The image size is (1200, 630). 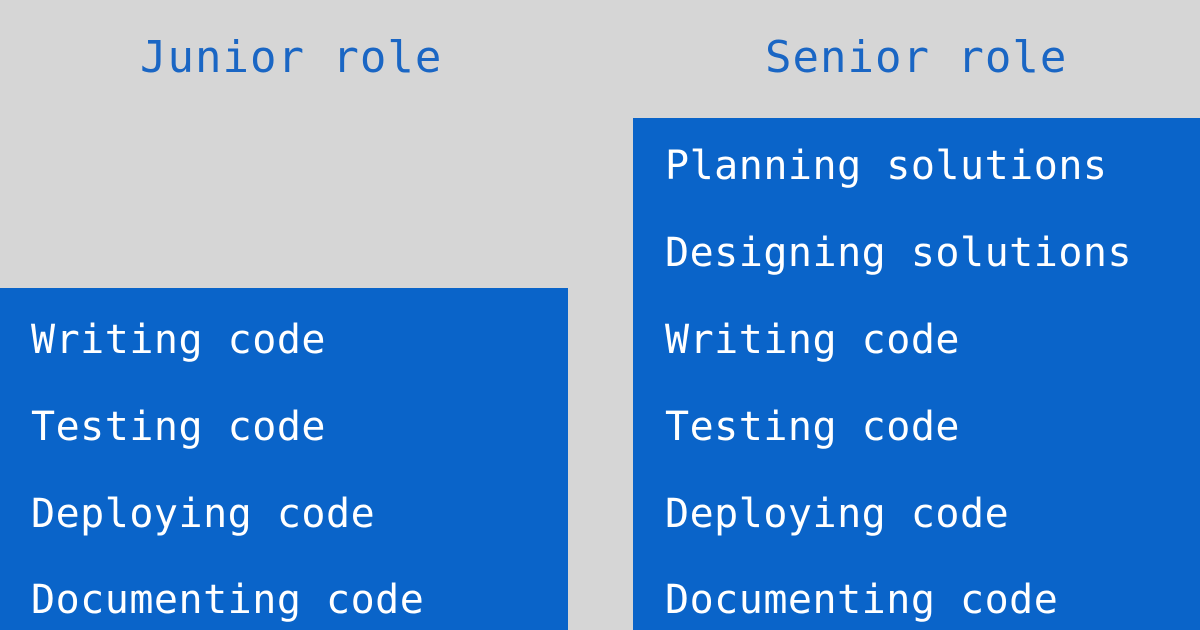 What do you see at coordinates (178, 427) in the screenshot?
I see `junior-task-testing-code: Testing code` at bounding box center [178, 427].